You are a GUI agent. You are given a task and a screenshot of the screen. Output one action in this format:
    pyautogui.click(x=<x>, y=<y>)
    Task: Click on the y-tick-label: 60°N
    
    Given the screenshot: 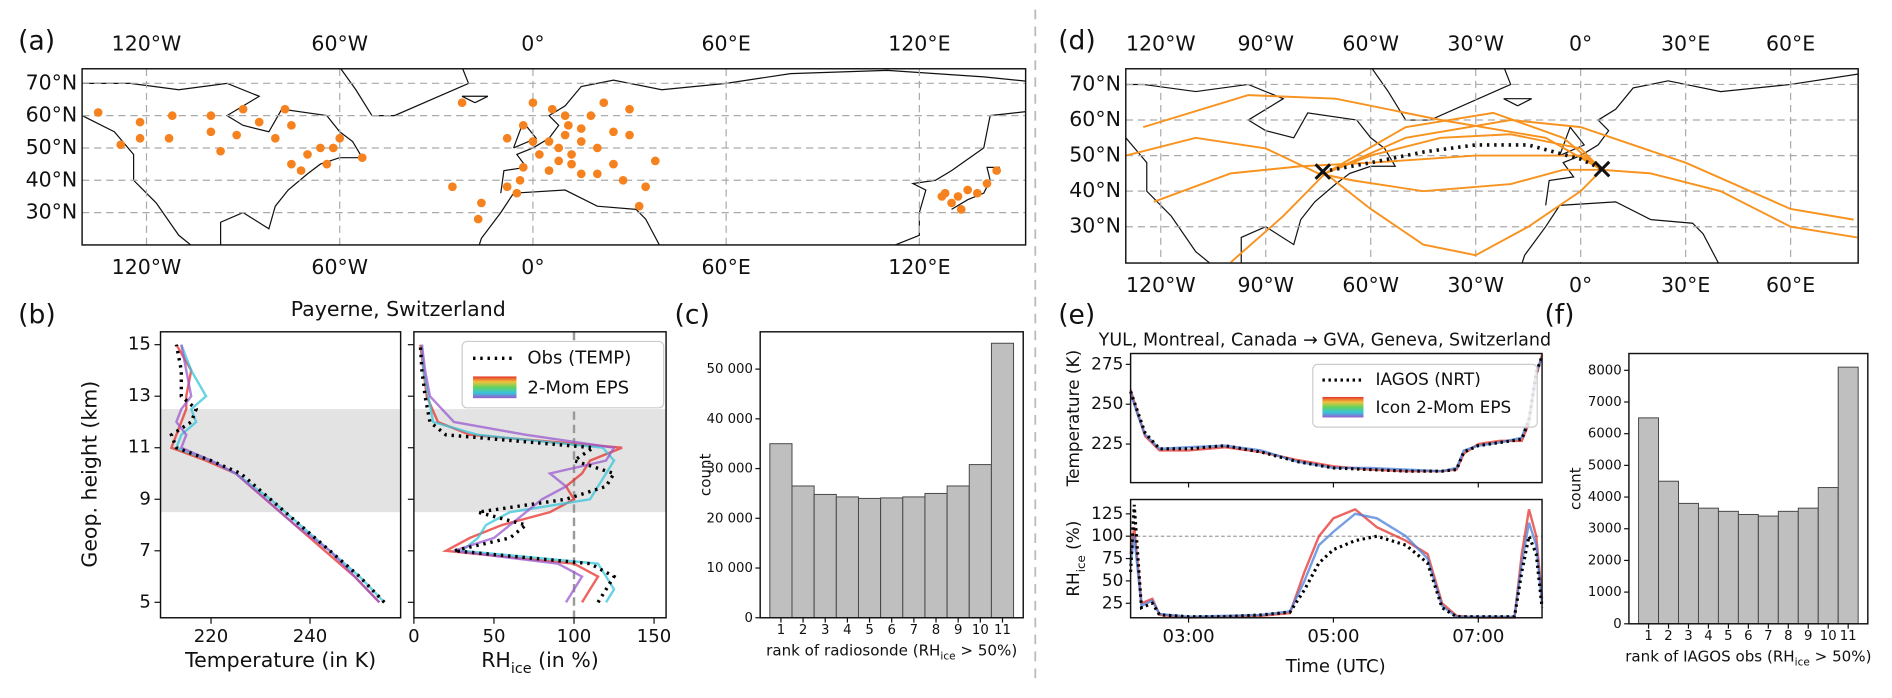 What is the action you would take?
    pyautogui.click(x=52, y=115)
    